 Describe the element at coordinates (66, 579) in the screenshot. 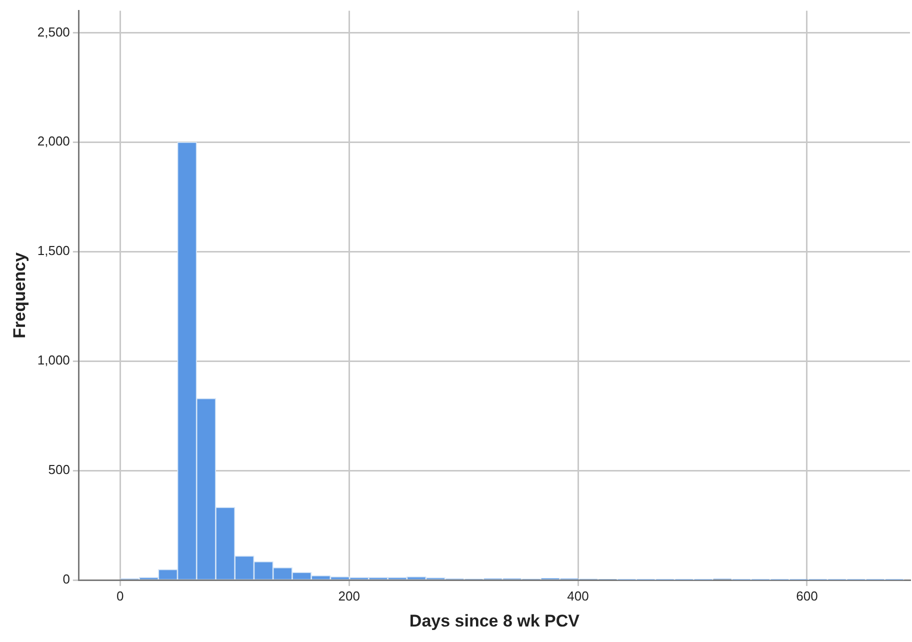

I see `y-tick-label: 0` at that location.